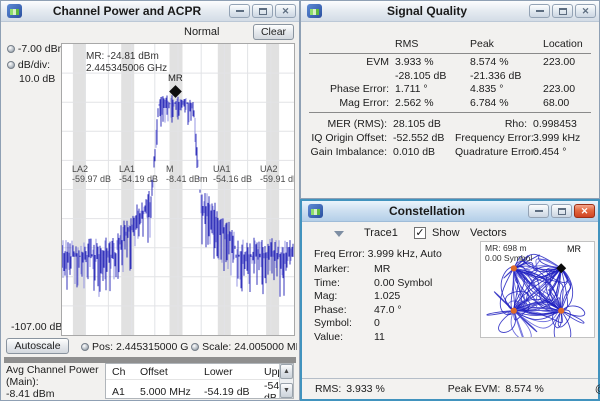 Image resolution: width=600 pixels, height=401 pixels. I want to click on table-scrollbar: ▲ ▼, so click(286, 381).